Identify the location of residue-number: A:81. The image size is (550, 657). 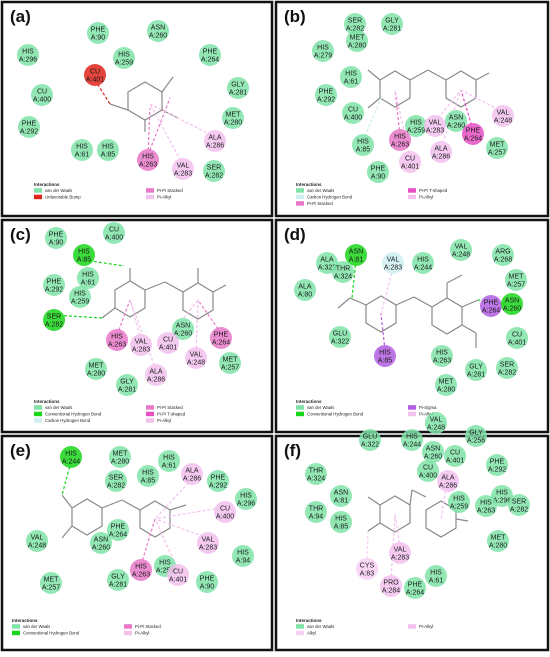
(356, 260).